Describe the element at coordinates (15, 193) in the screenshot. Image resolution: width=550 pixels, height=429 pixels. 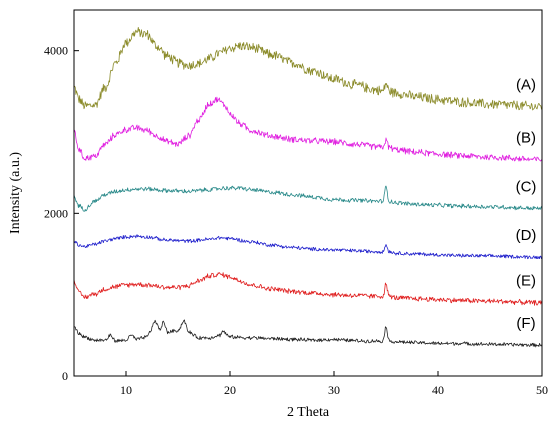
I see `y-axis-label: Intensity (a.u.)` at that location.